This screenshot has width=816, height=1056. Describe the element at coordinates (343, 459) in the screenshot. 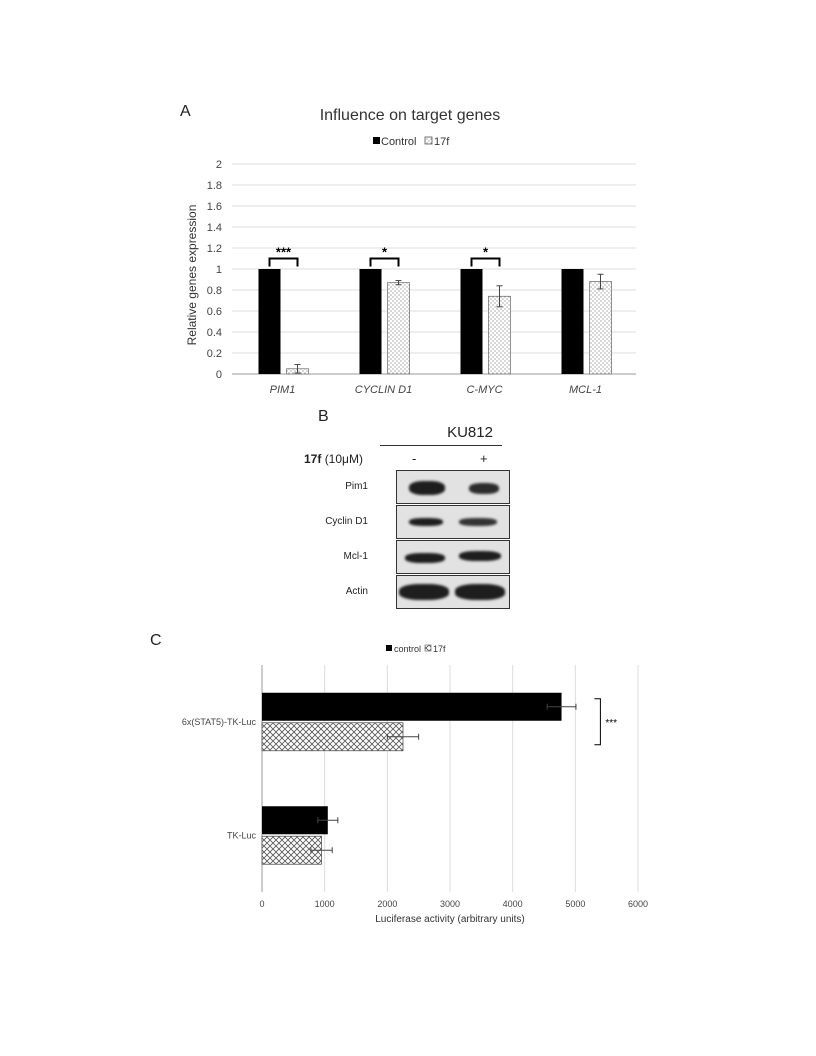

I see `treatment-dose: (10μM)` at that location.